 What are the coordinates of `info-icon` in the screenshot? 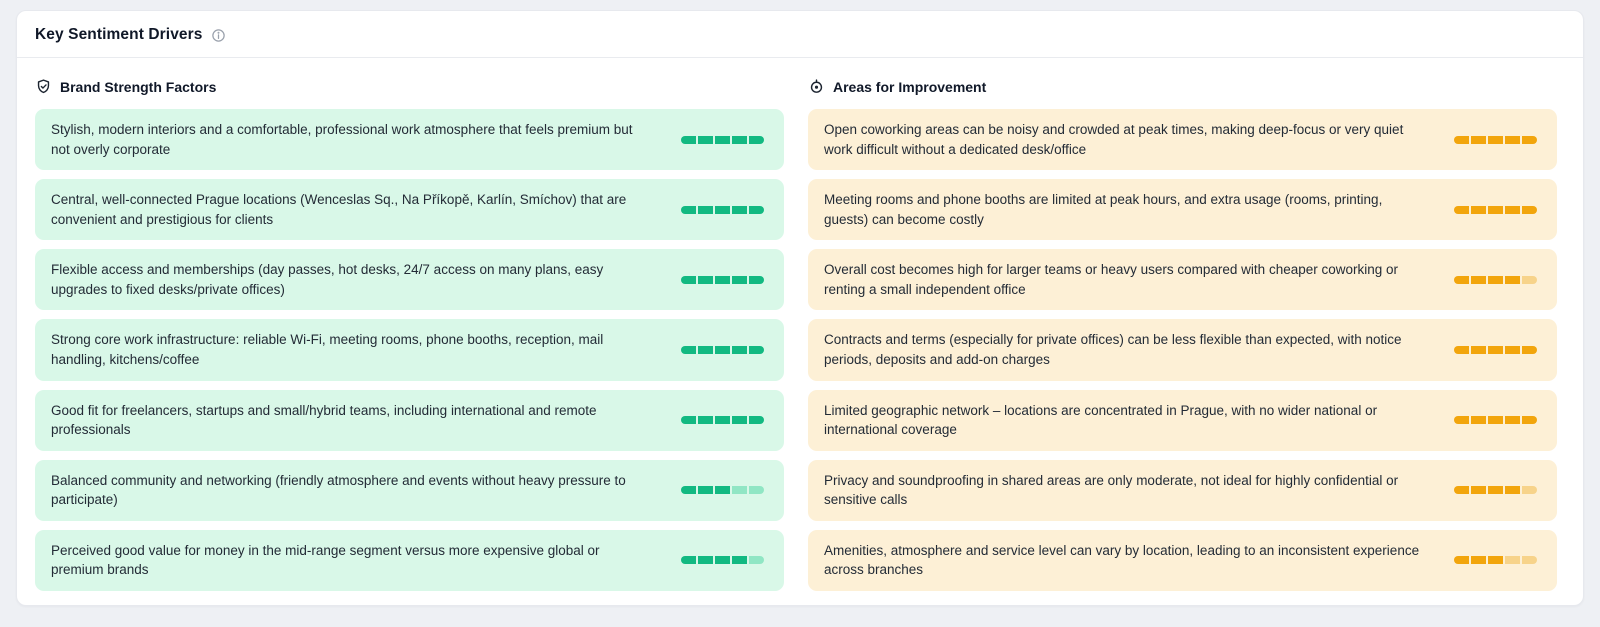 It's located at (219, 35).